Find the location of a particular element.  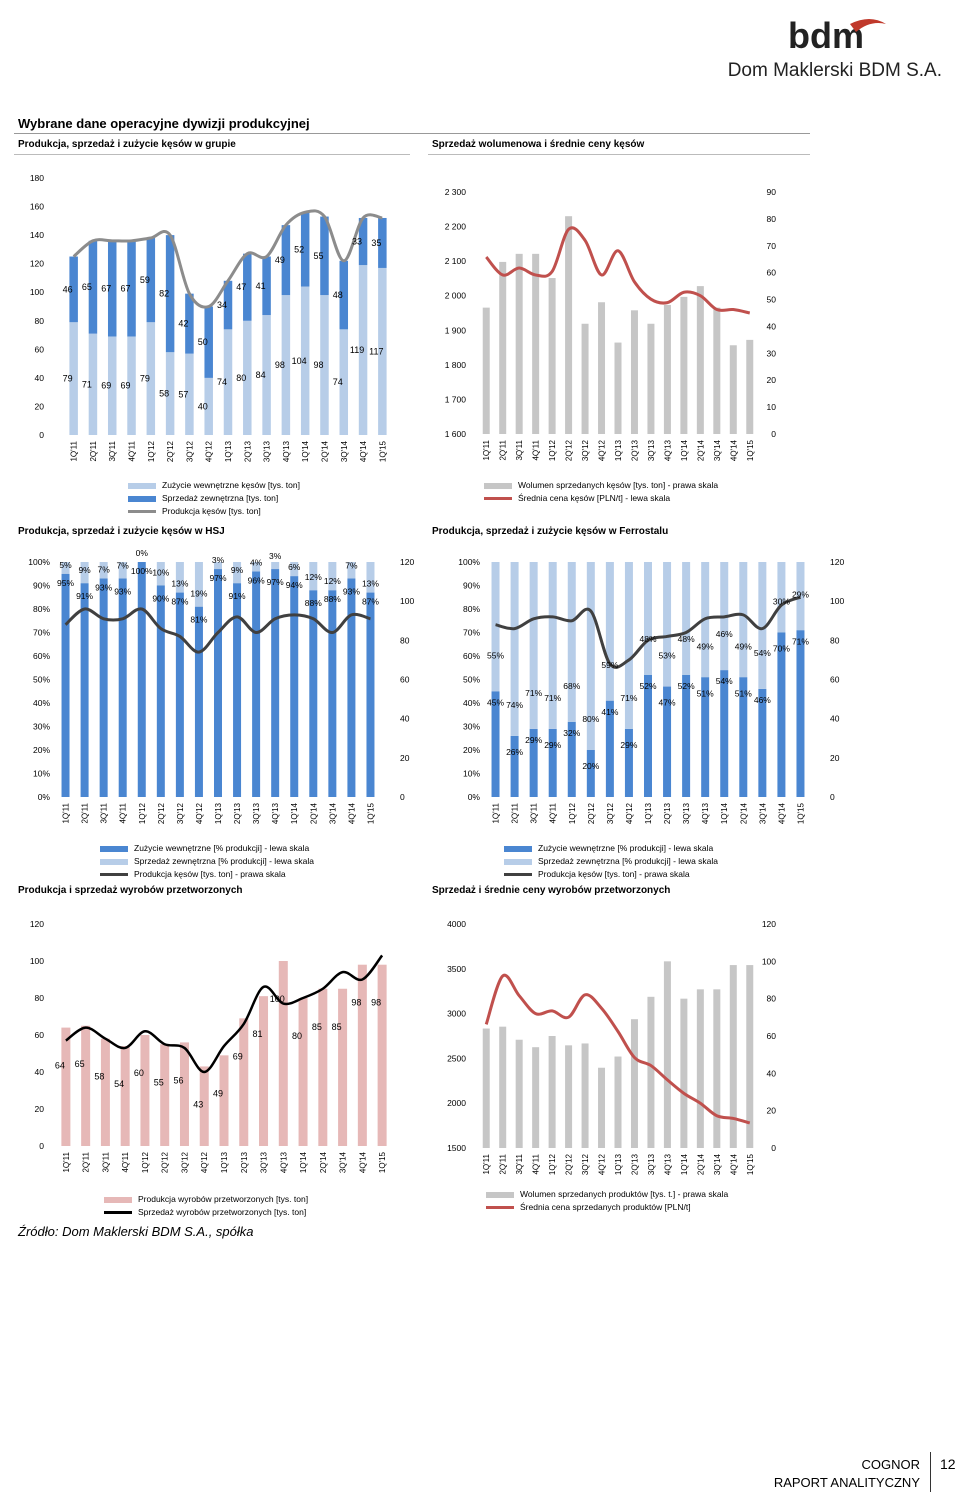

y-tick-label: 80 is located at coordinates (772, 219).